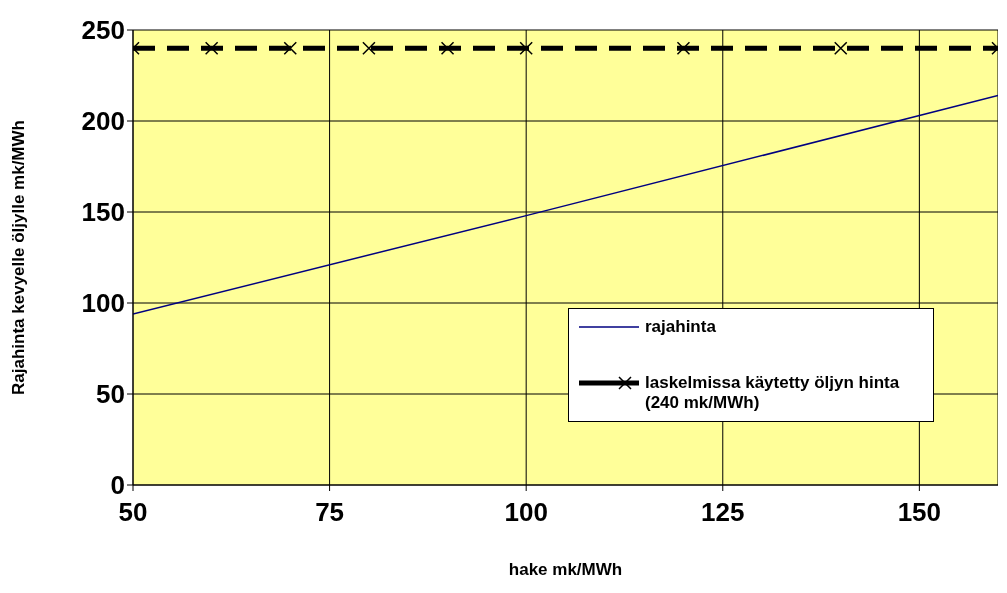  Describe the element at coordinates (723, 512) in the screenshot. I see `x-tick-label: 125` at that location.